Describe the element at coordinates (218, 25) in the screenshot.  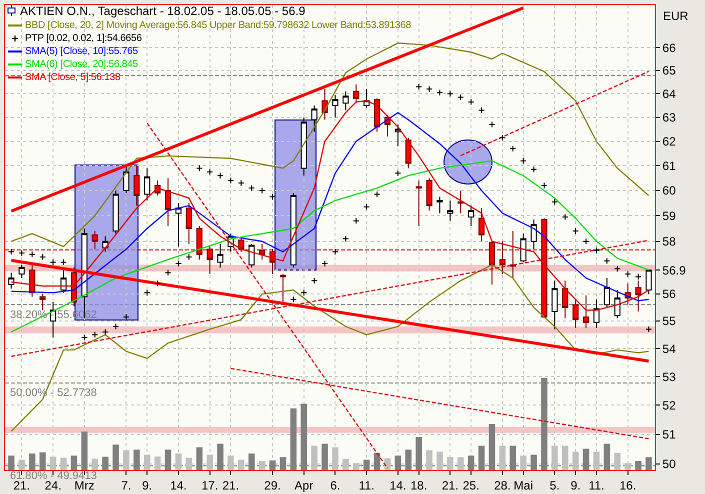
I see `legend-label: BBD [Close, 20, 2] Moving Average:56.845 Upper Band:59.798632 Lower Band:53.891368` at that location.